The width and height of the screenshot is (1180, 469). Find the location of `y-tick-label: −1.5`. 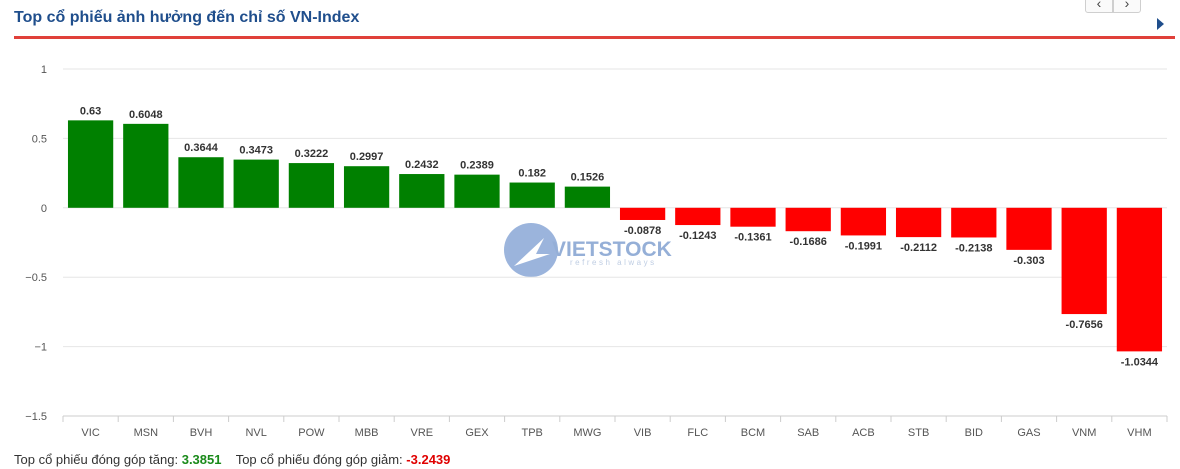

y-tick-label: −1.5 is located at coordinates (36, 417).